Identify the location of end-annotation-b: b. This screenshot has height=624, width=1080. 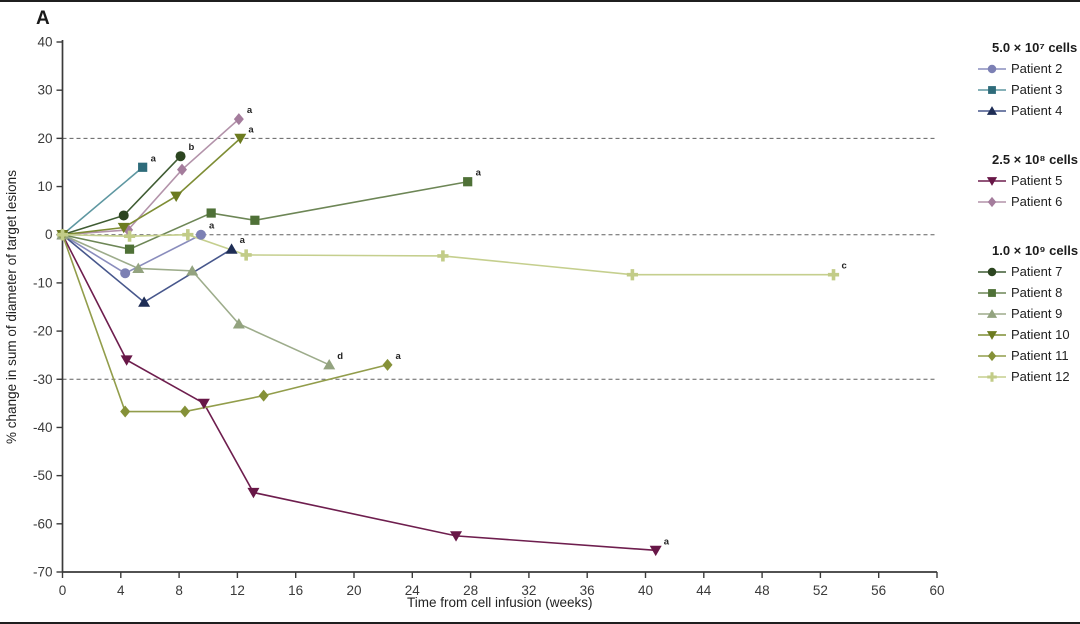
(192, 147).